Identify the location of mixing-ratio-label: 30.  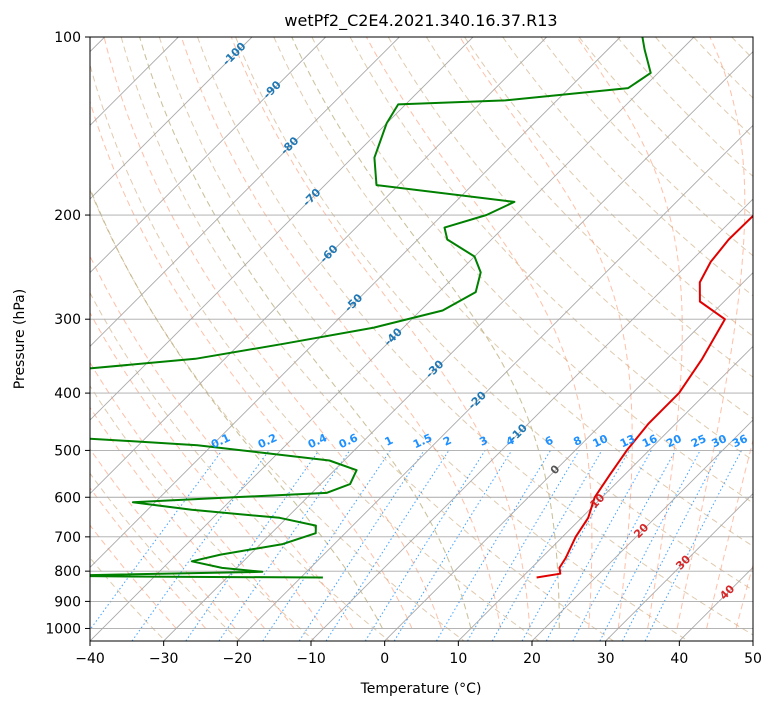
(720, 441).